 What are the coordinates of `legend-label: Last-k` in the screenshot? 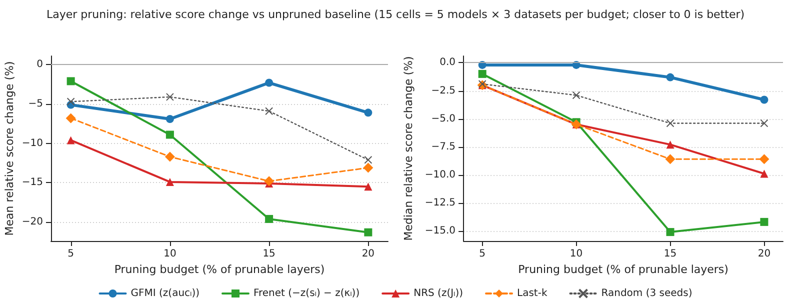 It's located at (532, 293).